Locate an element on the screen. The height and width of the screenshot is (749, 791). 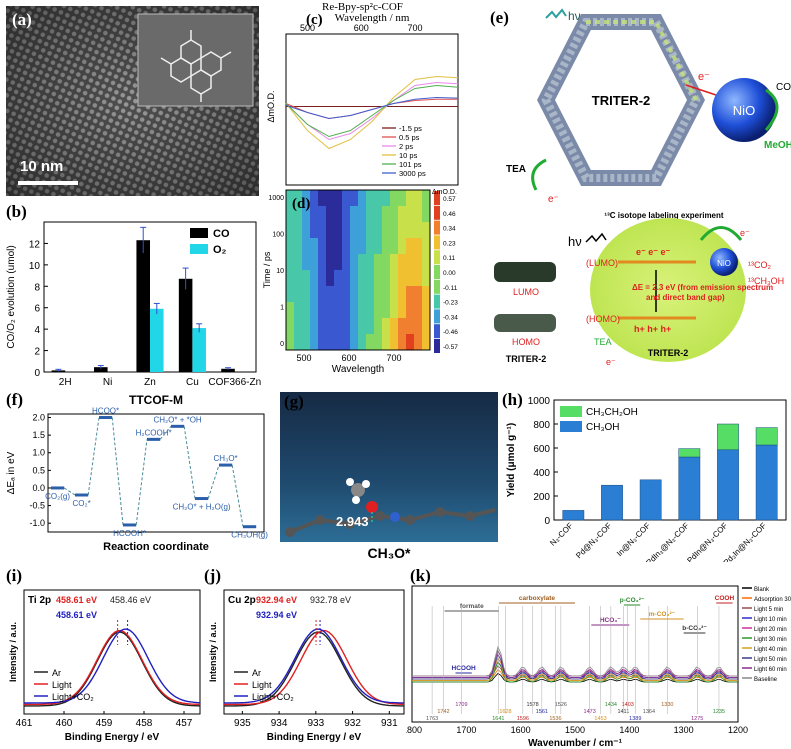
band-label: b-CO₃²⁻ is located at coordinates (694, 628).